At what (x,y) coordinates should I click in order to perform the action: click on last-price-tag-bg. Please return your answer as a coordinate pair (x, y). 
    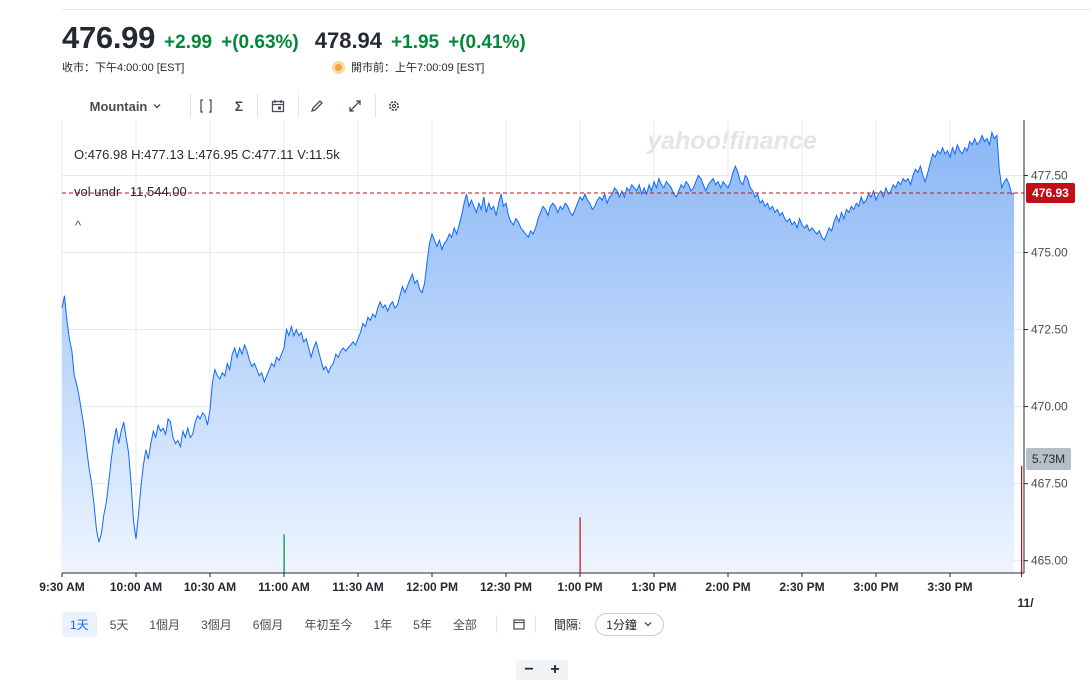
    Looking at the image, I should click on (1050, 193).